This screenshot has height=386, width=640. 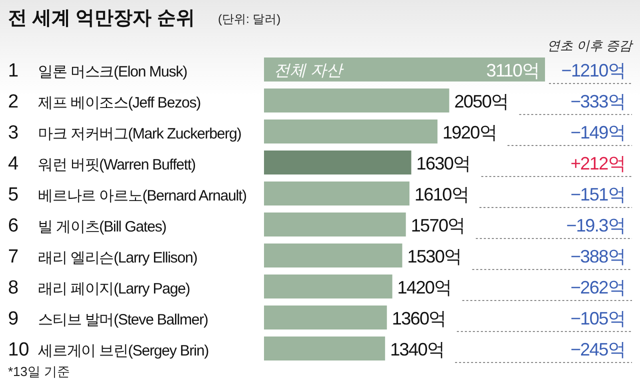 I want to click on data-label: 1570억, so click(x=437, y=226).